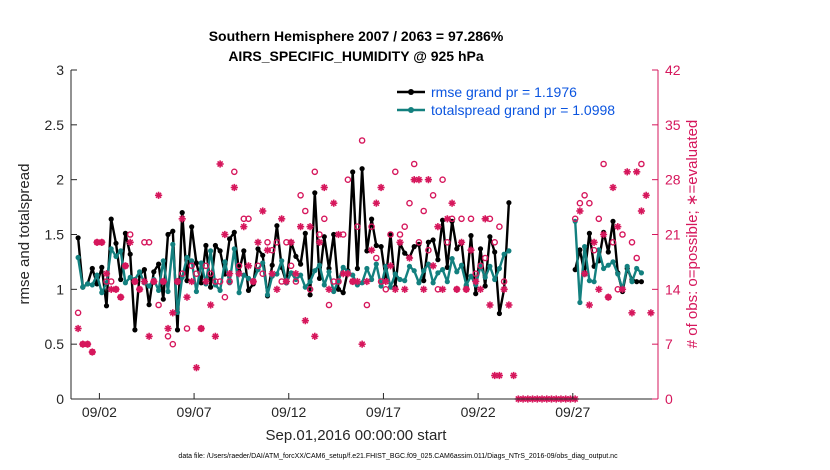 The image size is (830, 470). I want to click on legend-rmse-label: rmse grand pr = 1.1976, so click(504, 92).